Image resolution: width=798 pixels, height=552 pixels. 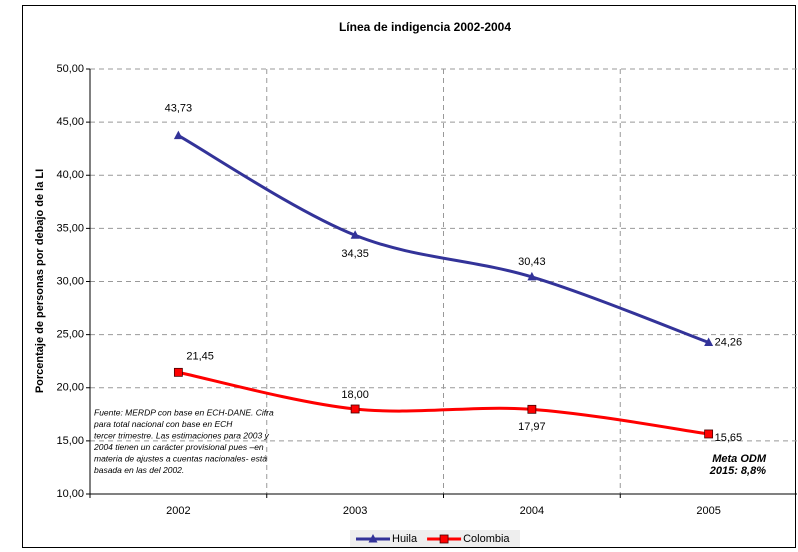 What do you see at coordinates (532, 511) in the screenshot?
I see `x-tick-label: 2004` at bounding box center [532, 511].